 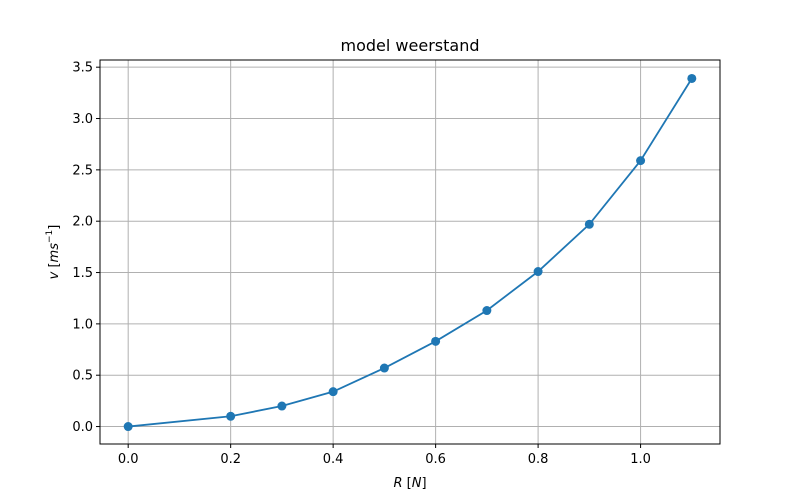 What do you see at coordinates (82, 427) in the screenshot?
I see `y-tick-label: 0.0` at bounding box center [82, 427].